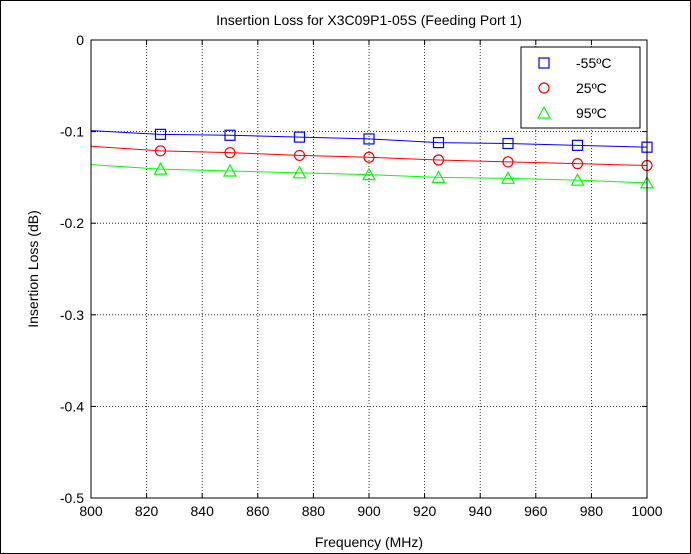 This screenshot has width=691, height=554. I want to click on x-axis-label: Frequency (MHz), so click(369, 542).